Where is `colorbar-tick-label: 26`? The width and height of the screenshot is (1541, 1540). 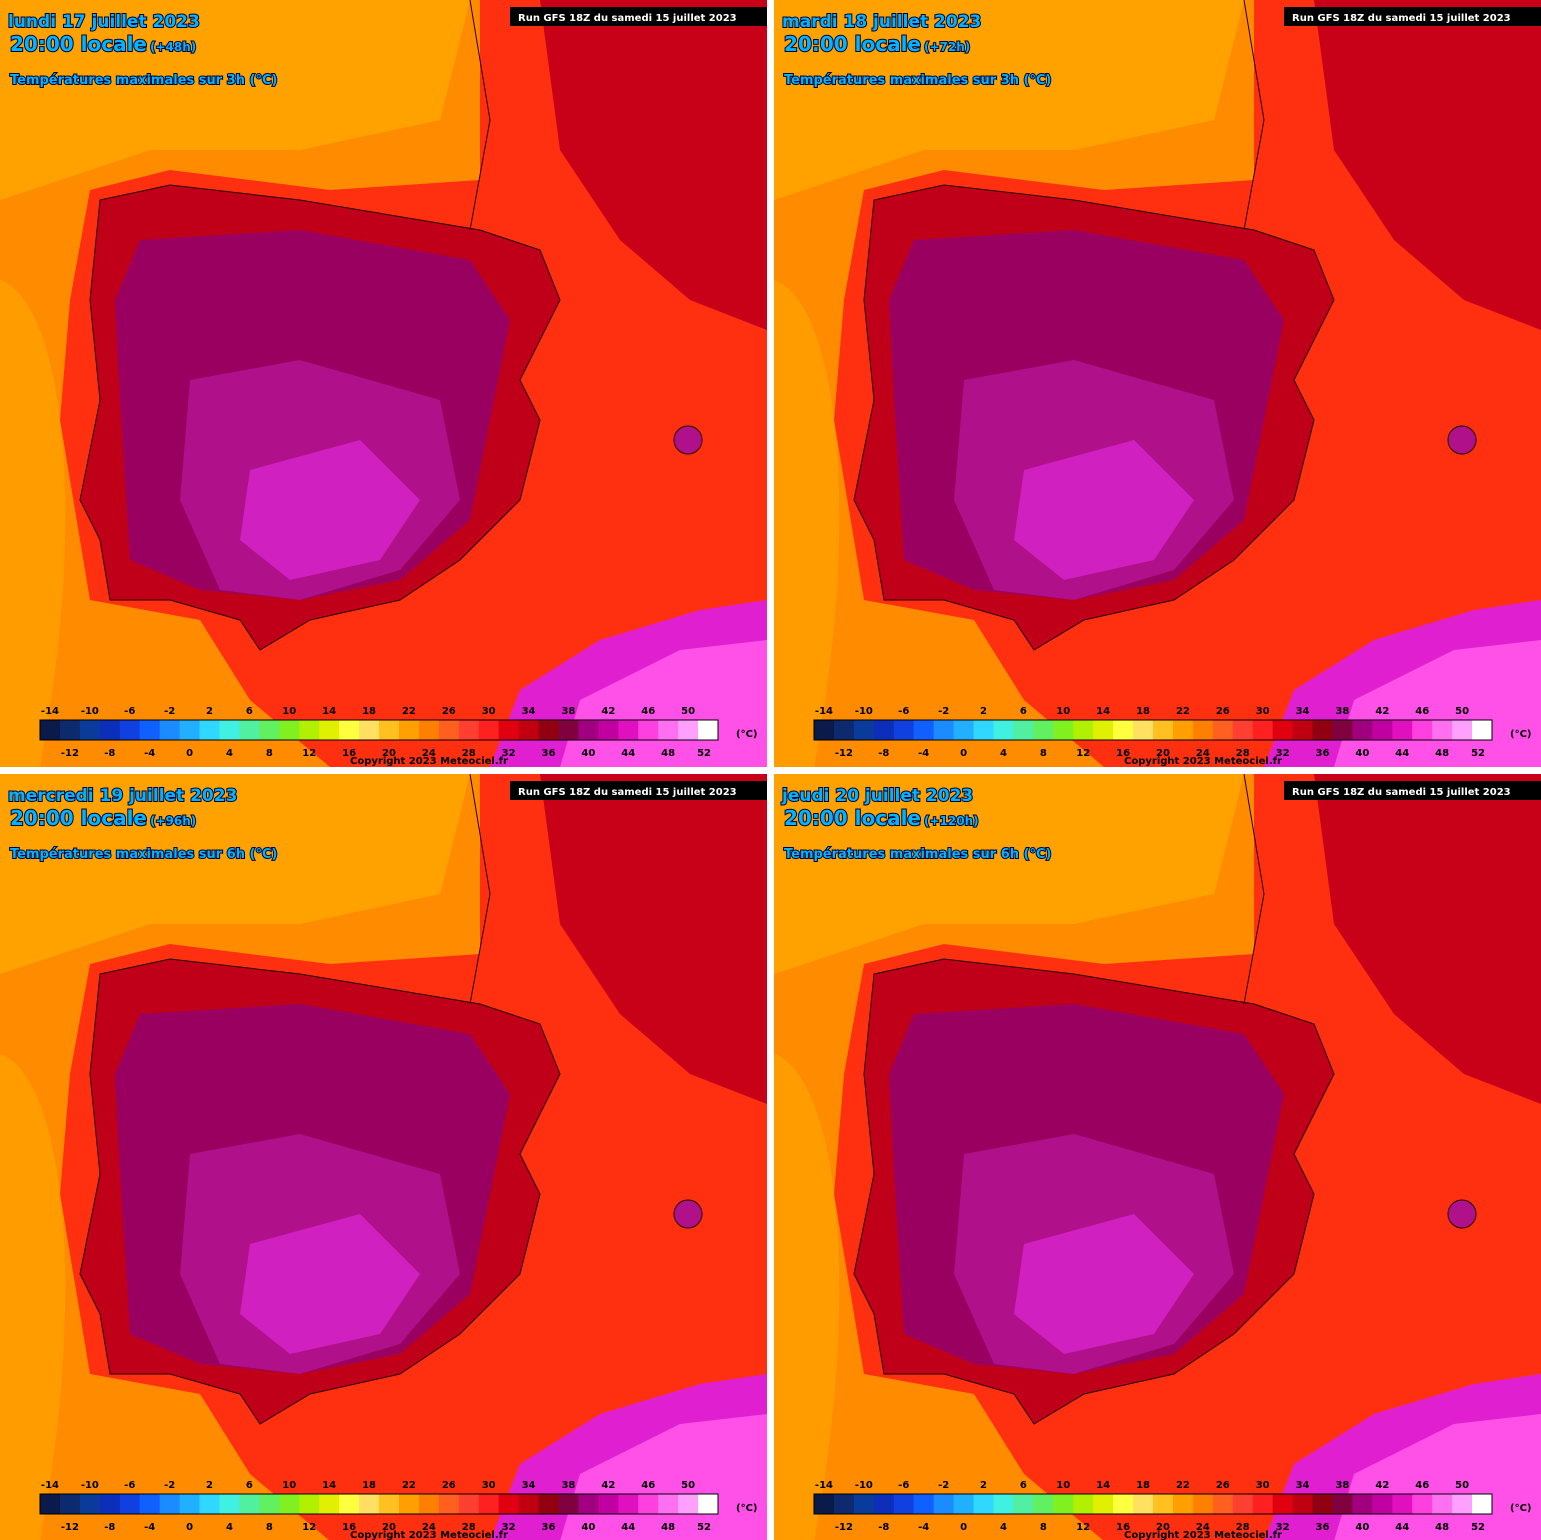 colorbar-tick-label: 26 is located at coordinates (1223, 711).